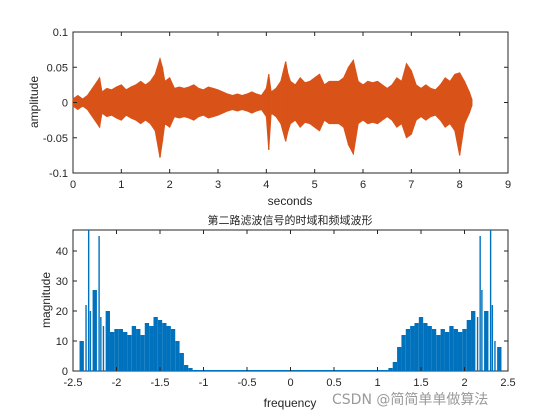 This screenshot has width=560, height=420. What do you see at coordinates (60, 33) in the screenshot?
I see `y-tick-label: 0.1` at bounding box center [60, 33].